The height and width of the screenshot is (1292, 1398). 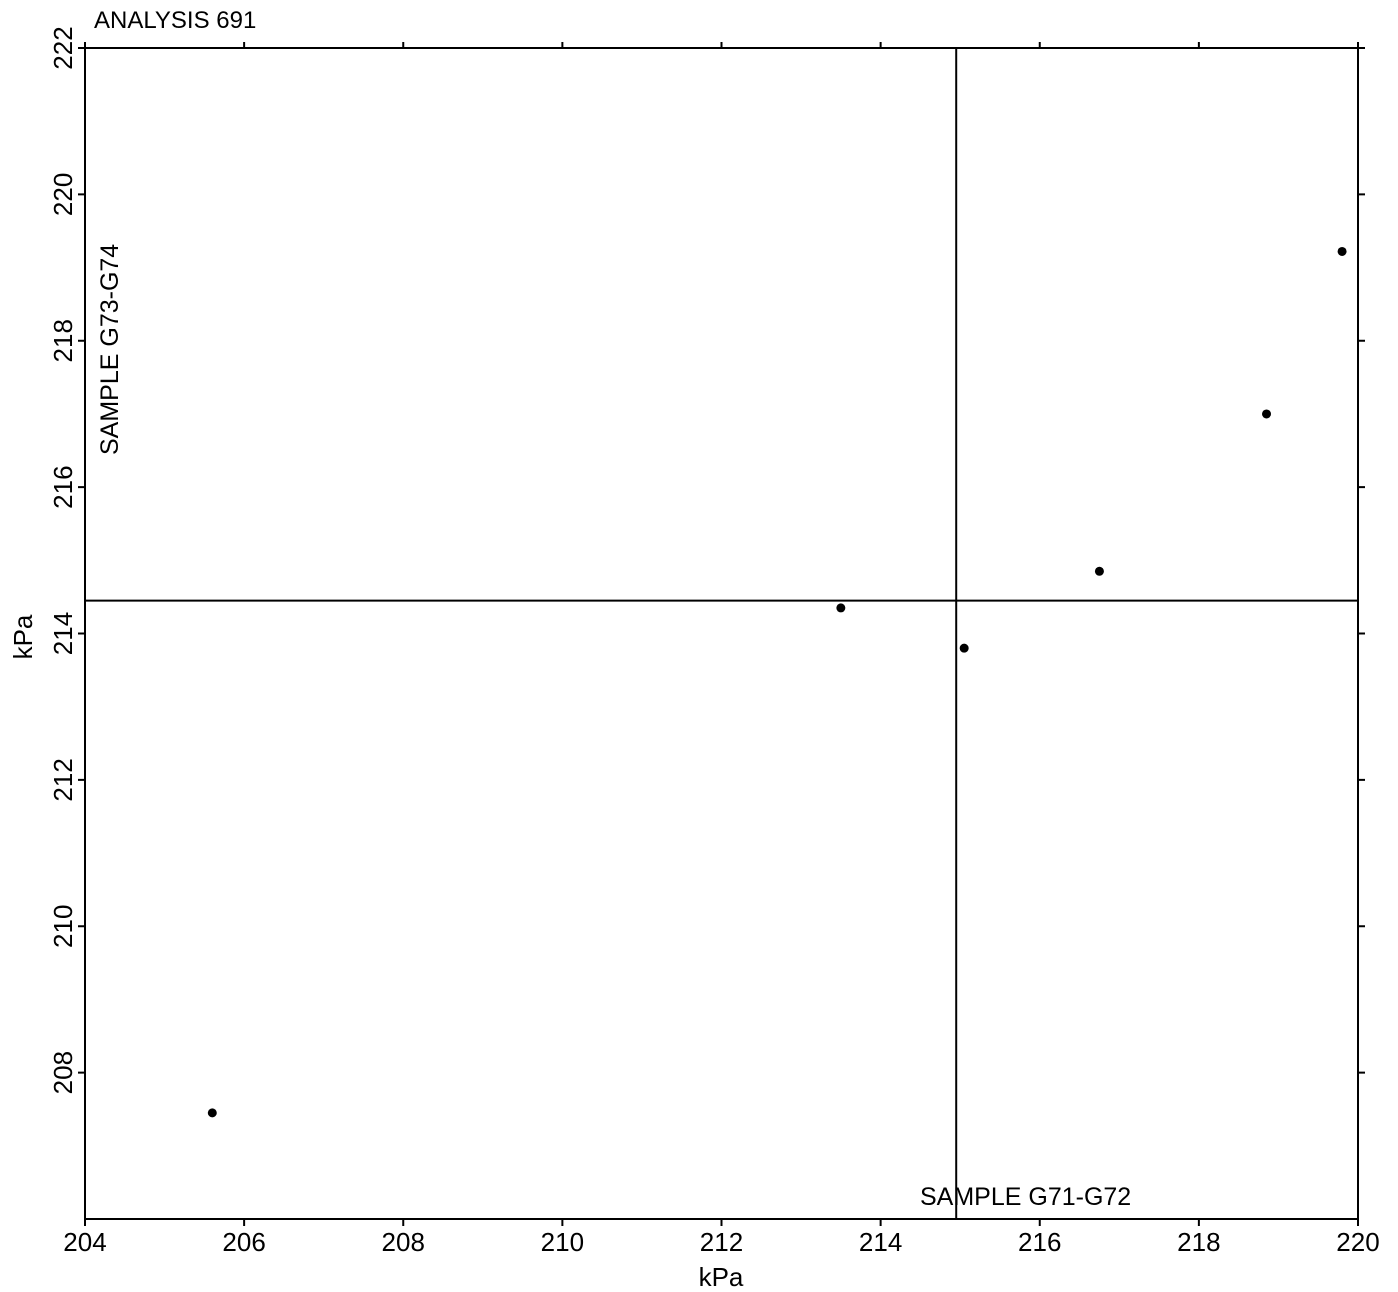 What do you see at coordinates (1039, 1242) in the screenshot?
I see `x-tick-label: 216` at bounding box center [1039, 1242].